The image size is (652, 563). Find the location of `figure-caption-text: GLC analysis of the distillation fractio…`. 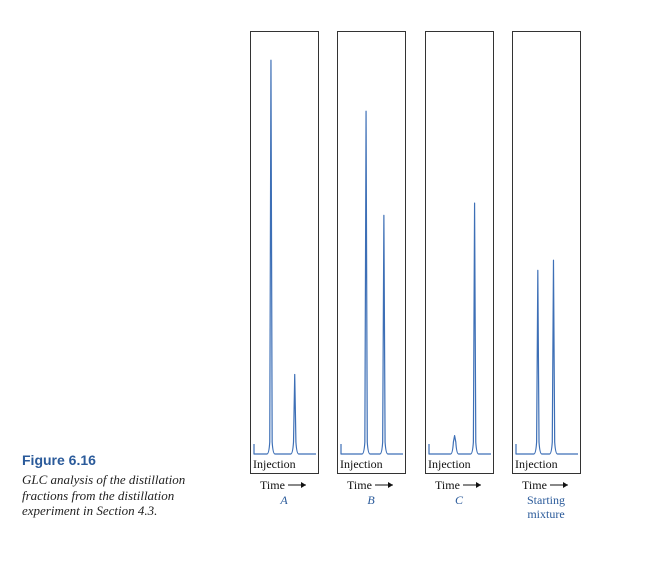

figure-caption-text: GLC analysis of the distillation fractio… is located at coordinates (104, 495).